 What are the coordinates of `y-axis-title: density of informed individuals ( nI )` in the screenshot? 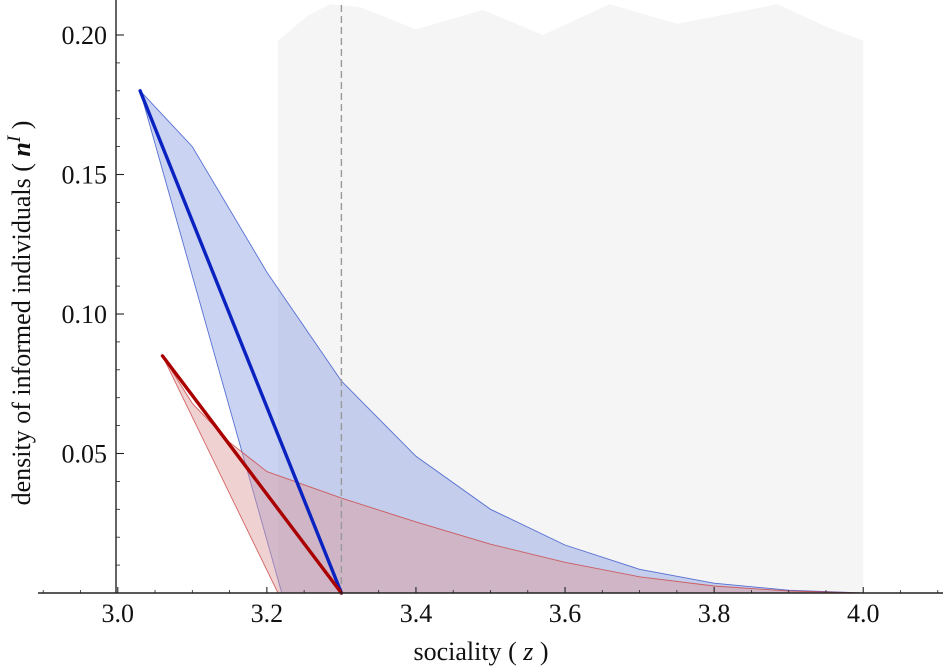 It's located at (20, 313).